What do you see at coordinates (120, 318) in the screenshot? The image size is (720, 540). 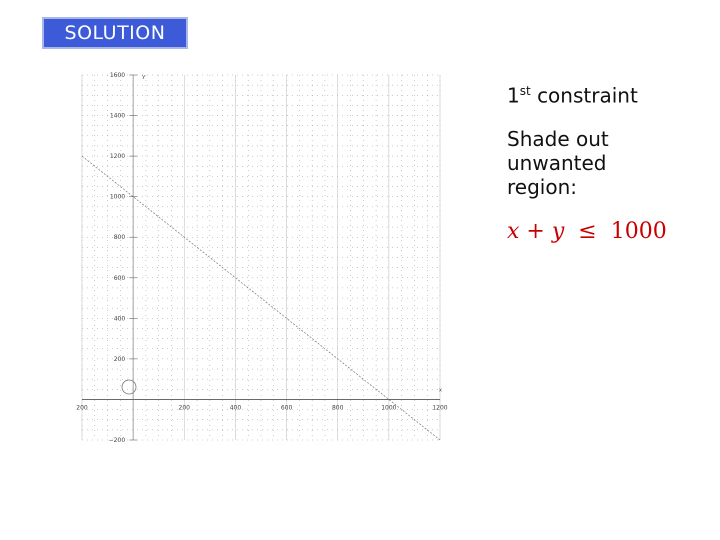 I see `y-tick-label: 400` at bounding box center [120, 318].